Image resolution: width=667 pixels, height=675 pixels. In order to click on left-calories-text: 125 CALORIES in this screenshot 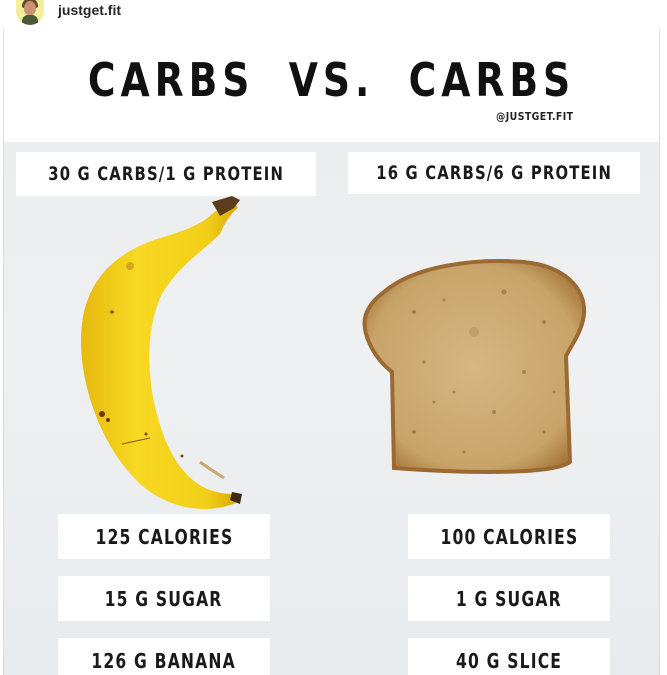, I will do `click(164, 536)`.